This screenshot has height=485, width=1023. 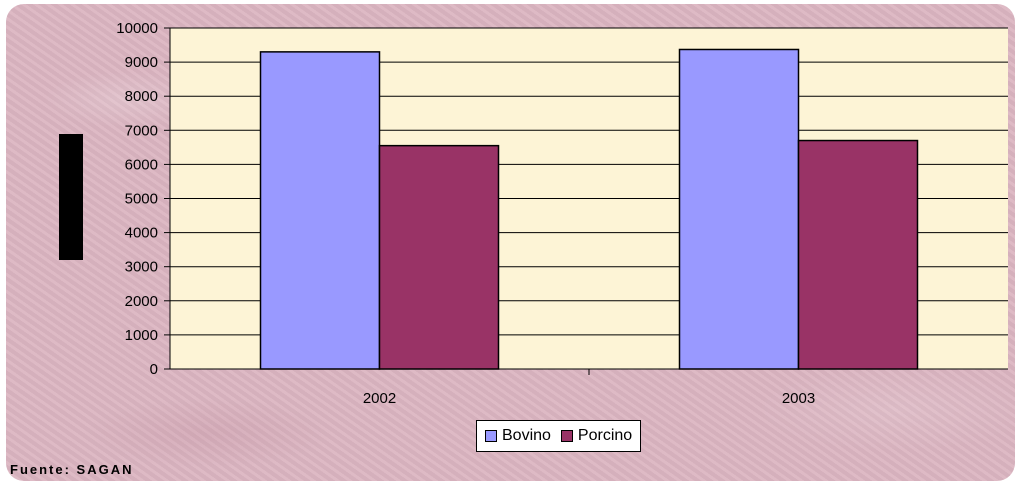 What do you see at coordinates (141, 164) in the screenshot?
I see `y-tick-label: 6000` at bounding box center [141, 164].